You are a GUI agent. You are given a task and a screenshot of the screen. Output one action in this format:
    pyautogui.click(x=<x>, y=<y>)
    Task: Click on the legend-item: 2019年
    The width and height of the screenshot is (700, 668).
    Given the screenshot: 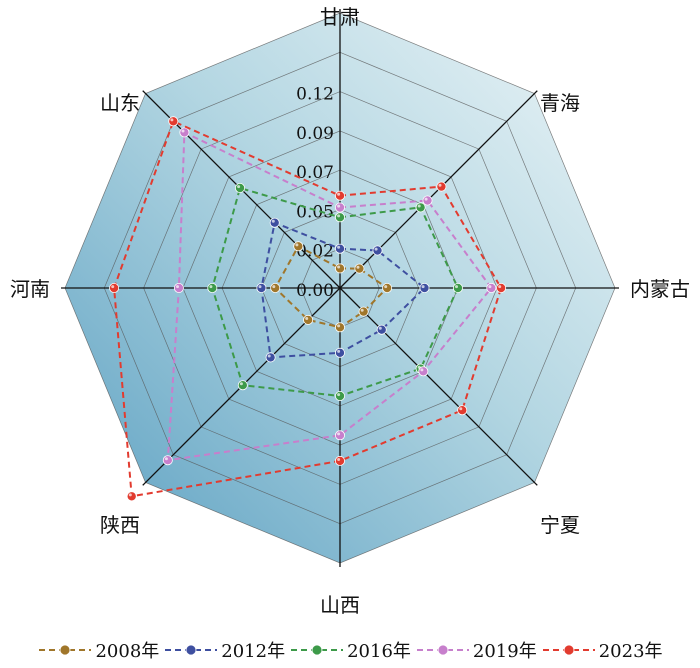 What is the action you would take?
    pyautogui.click(x=476, y=650)
    